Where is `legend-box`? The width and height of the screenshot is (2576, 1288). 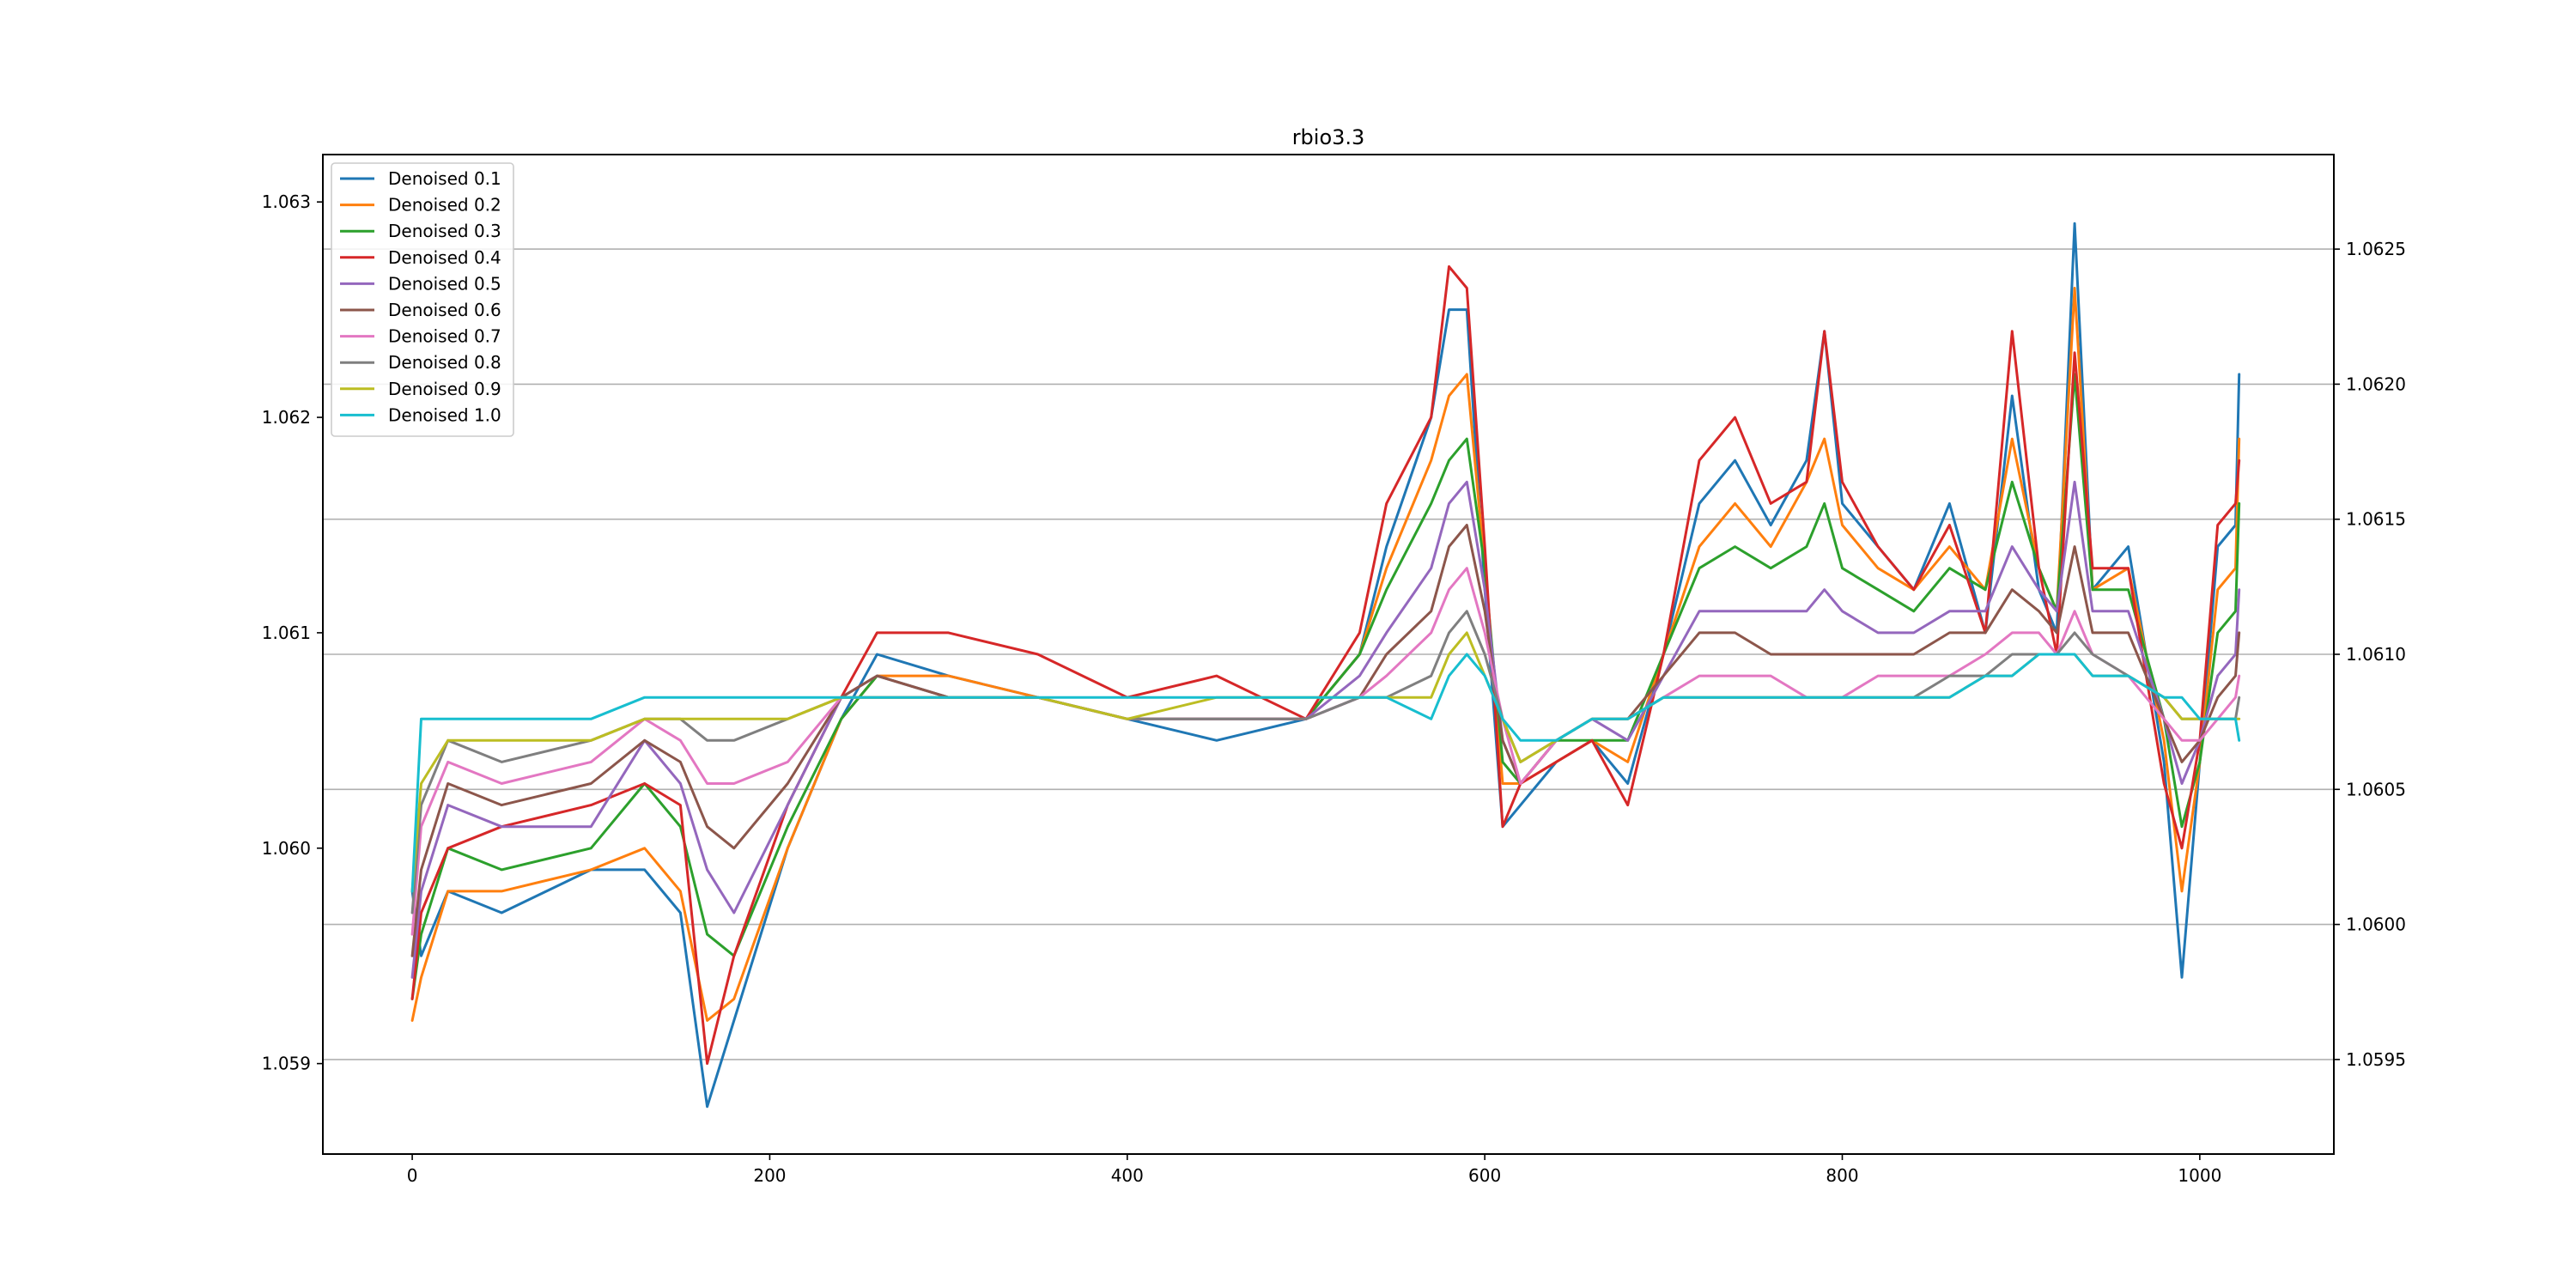
legend-box is located at coordinates (422, 300).